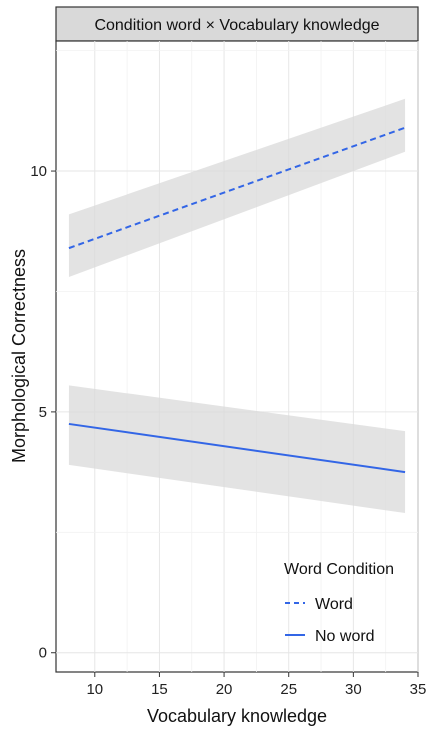 The height and width of the screenshot is (731, 429). Describe the element at coordinates (353, 689) in the screenshot. I see `x-tick-label: 30` at that location.